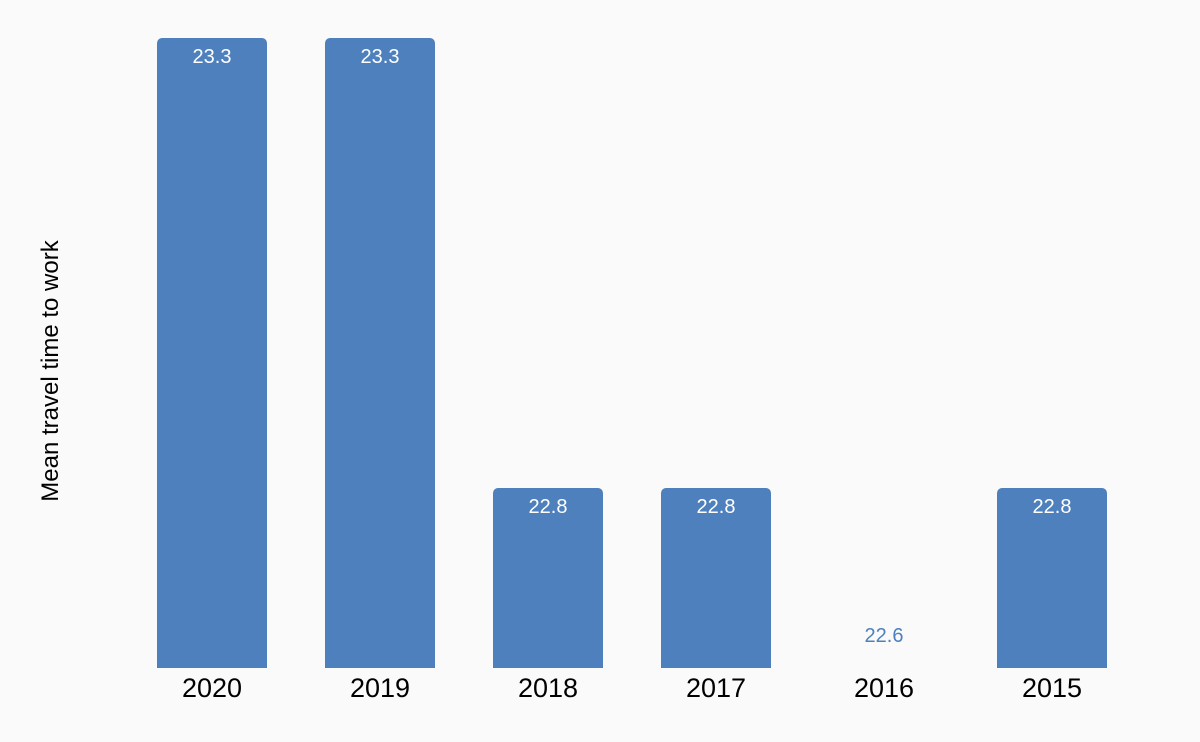  What do you see at coordinates (1052, 578) in the screenshot?
I see `bar-2015` at bounding box center [1052, 578].